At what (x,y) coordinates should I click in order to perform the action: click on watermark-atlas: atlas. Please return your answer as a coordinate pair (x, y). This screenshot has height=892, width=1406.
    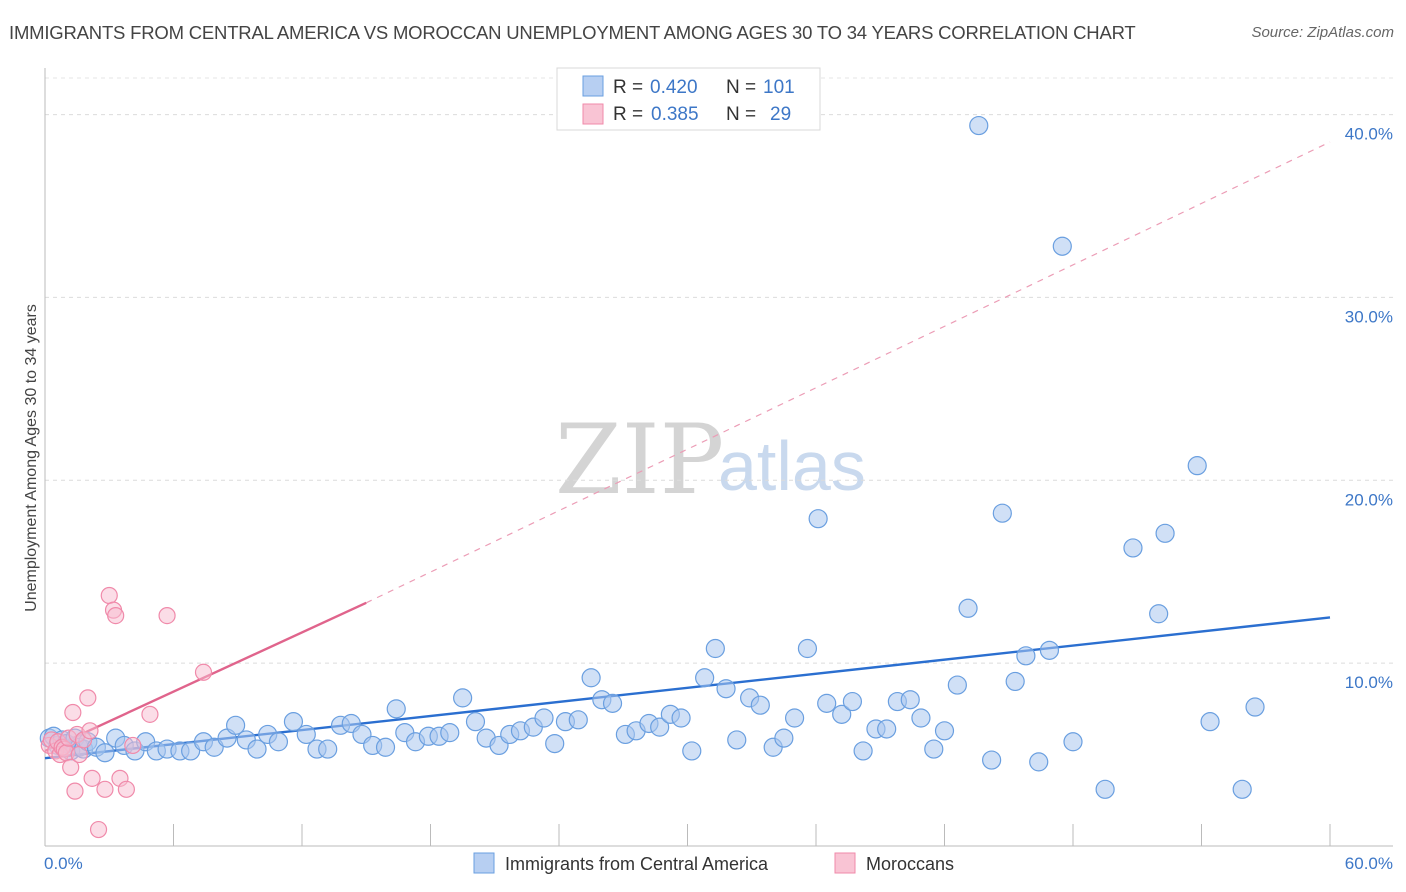
    Looking at the image, I should click on (792, 466).